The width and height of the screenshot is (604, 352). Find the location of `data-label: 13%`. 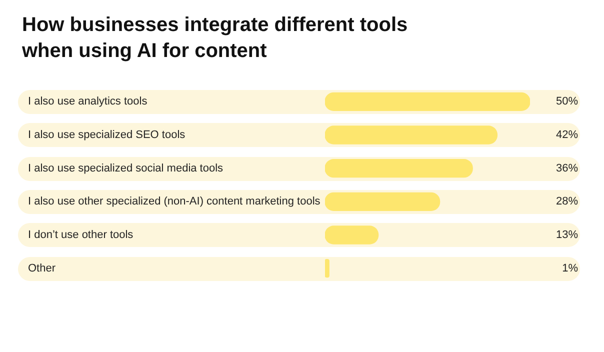

data-label: 13% is located at coordinates (567, 235).